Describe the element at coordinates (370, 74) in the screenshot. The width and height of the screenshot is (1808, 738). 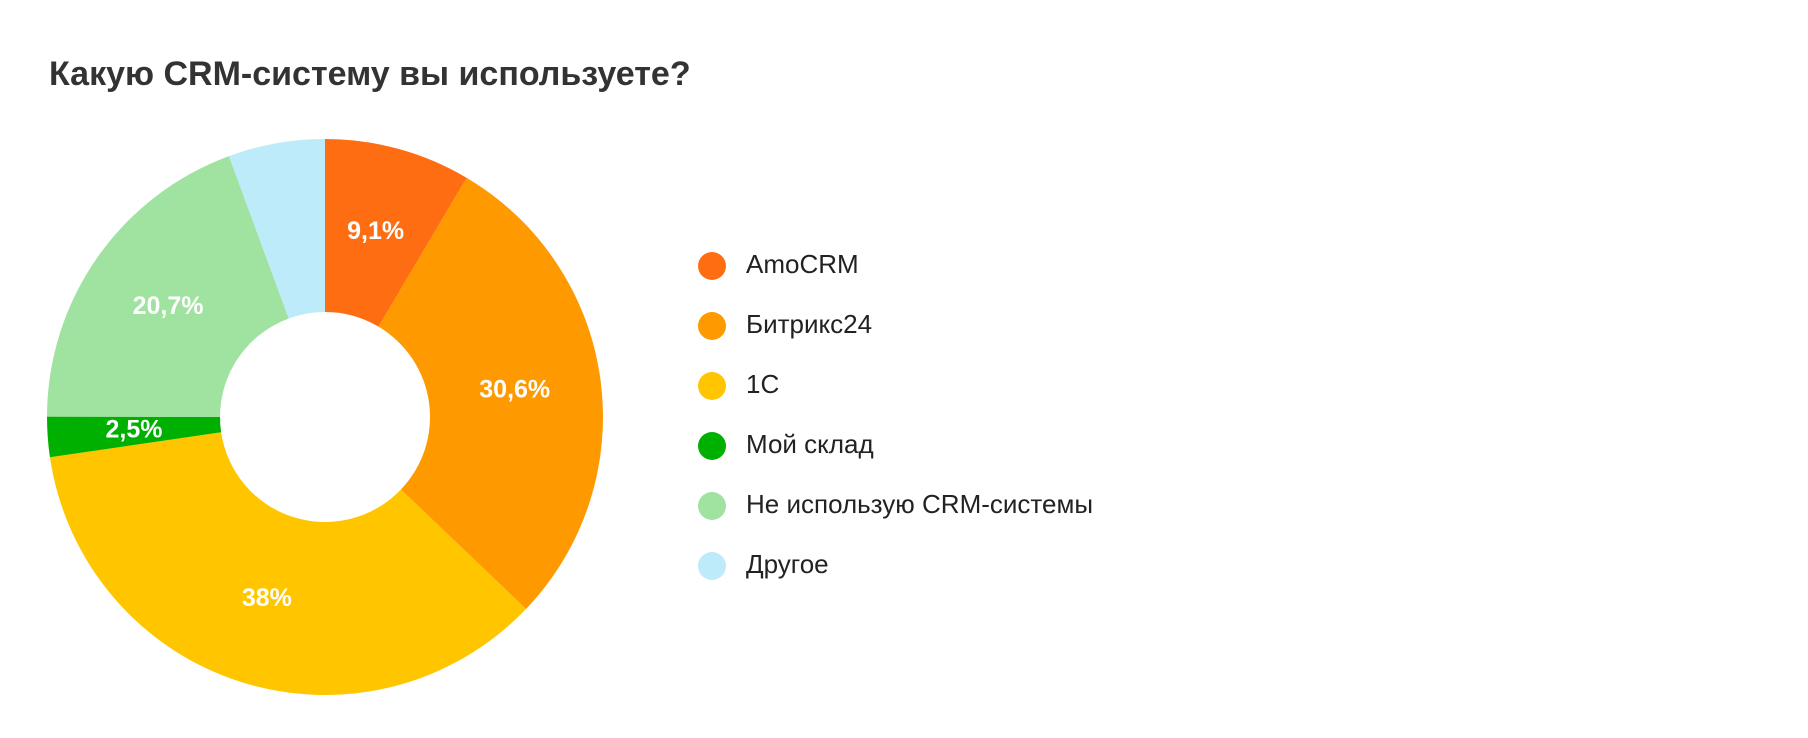
I see `chart-title: Какую CRM-систему вы используете?` at that location.